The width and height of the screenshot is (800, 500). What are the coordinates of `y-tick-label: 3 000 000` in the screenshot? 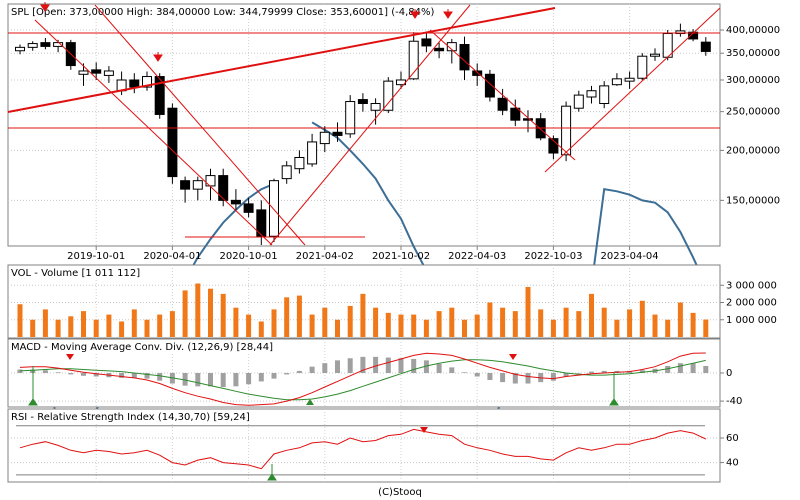 It's located at (751, 285).